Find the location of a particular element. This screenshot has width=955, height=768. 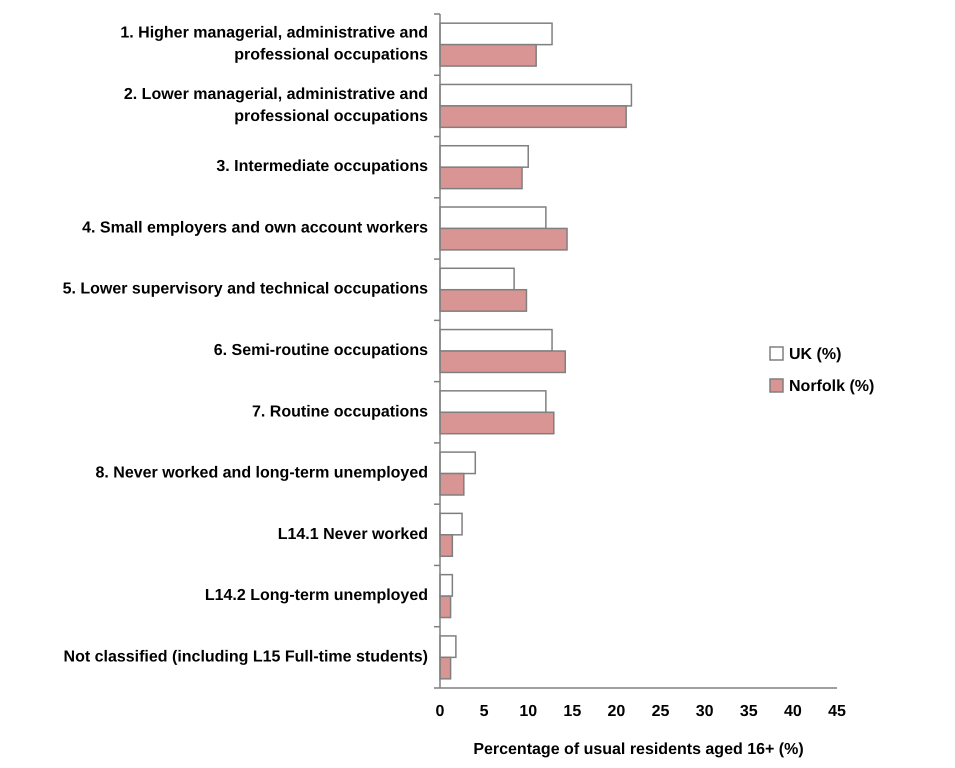

x-tick-label: 20 is located at coordinates (617, 711).